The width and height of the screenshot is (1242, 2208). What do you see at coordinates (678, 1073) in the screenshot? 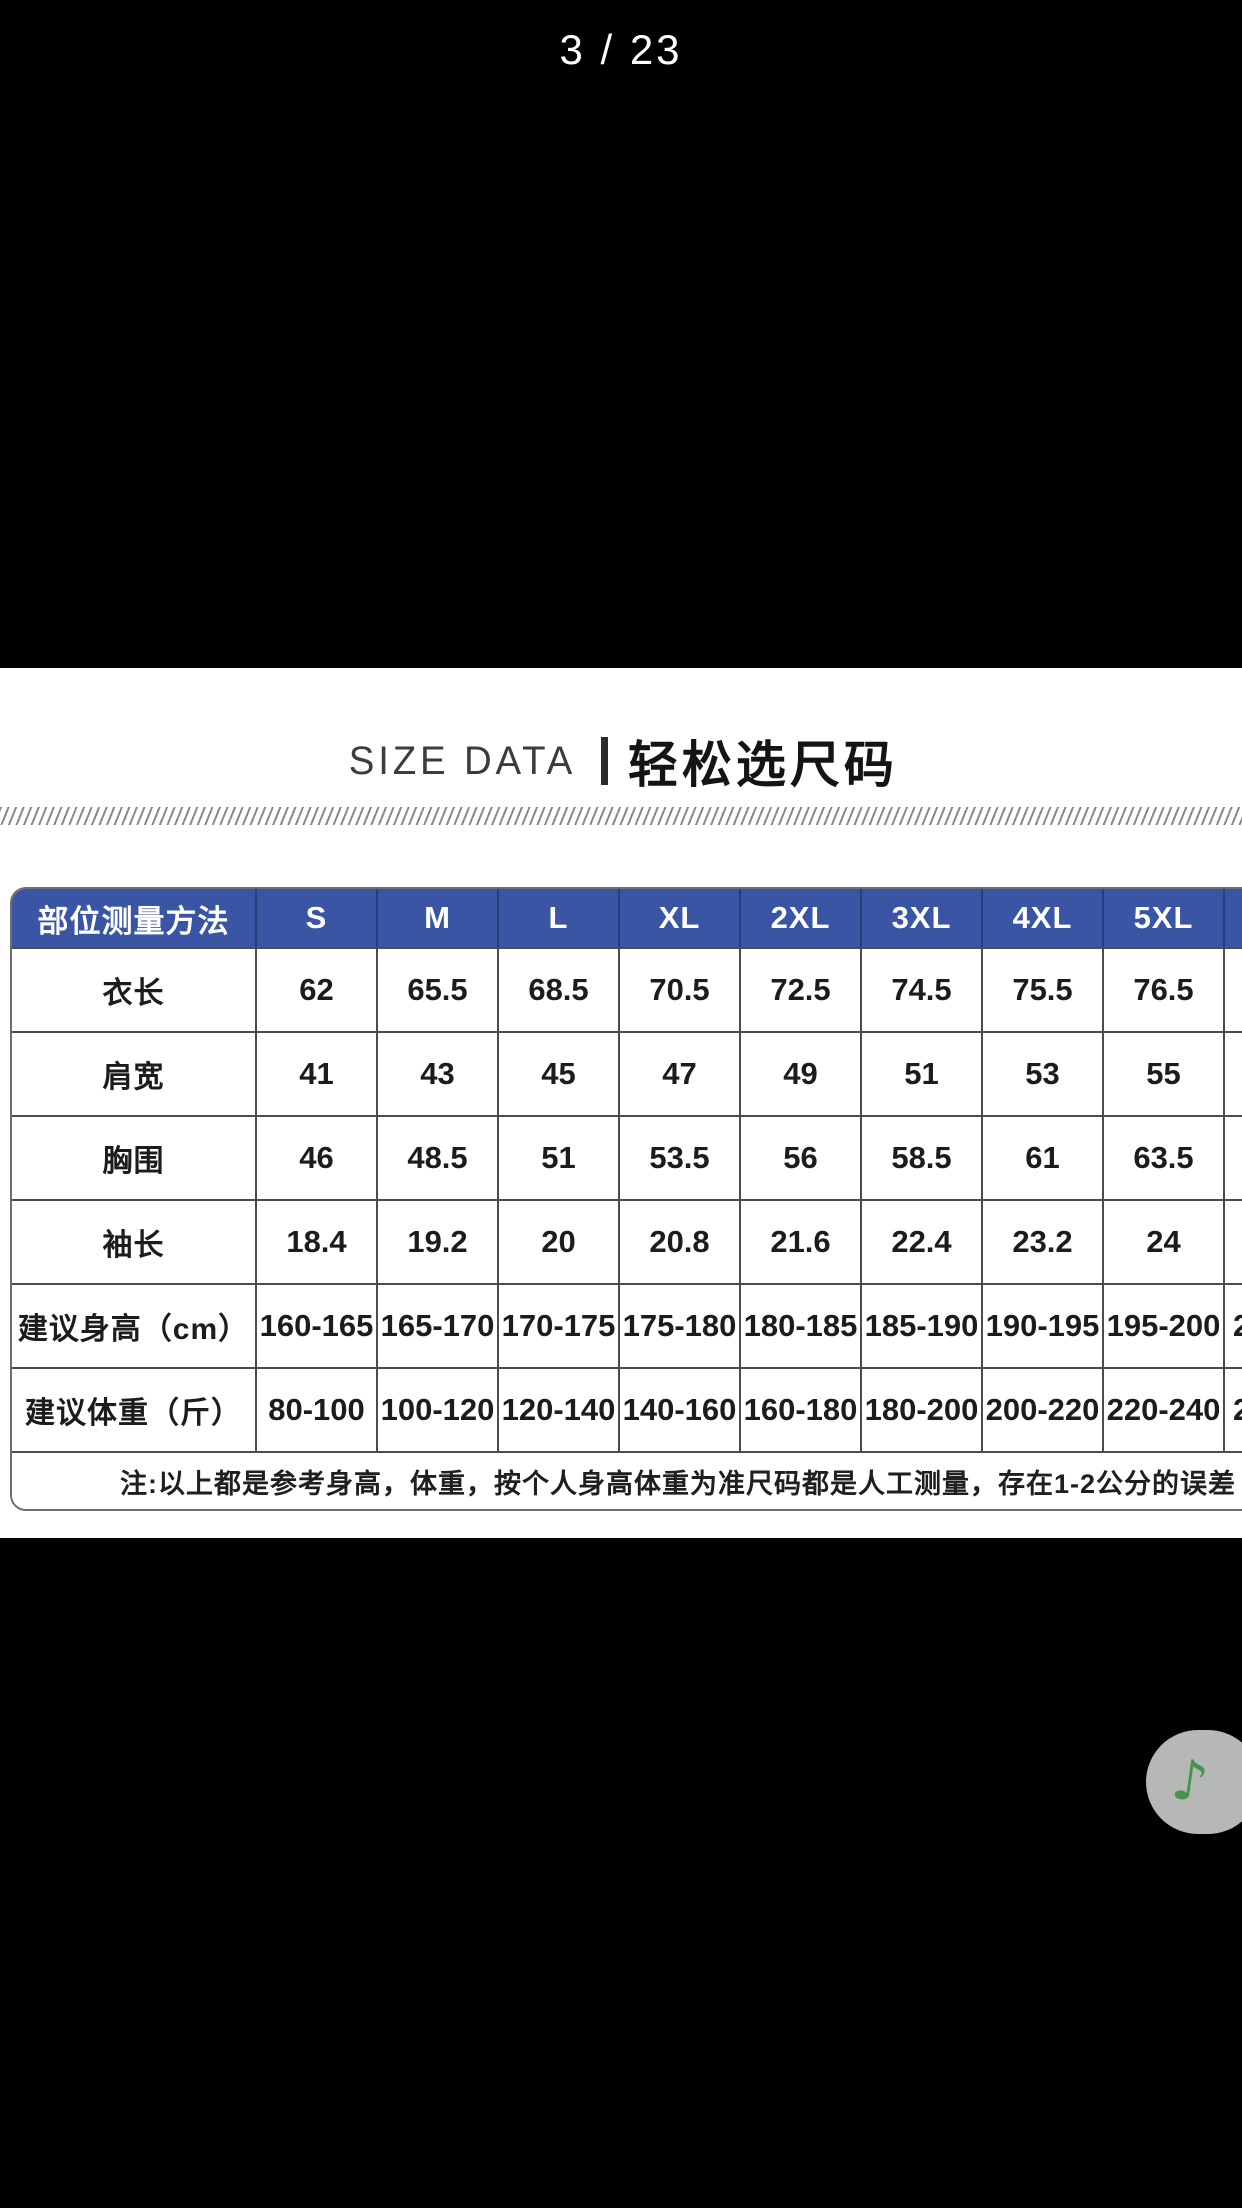
I see `table-cell: 47` at bounding box center [678, 1073].